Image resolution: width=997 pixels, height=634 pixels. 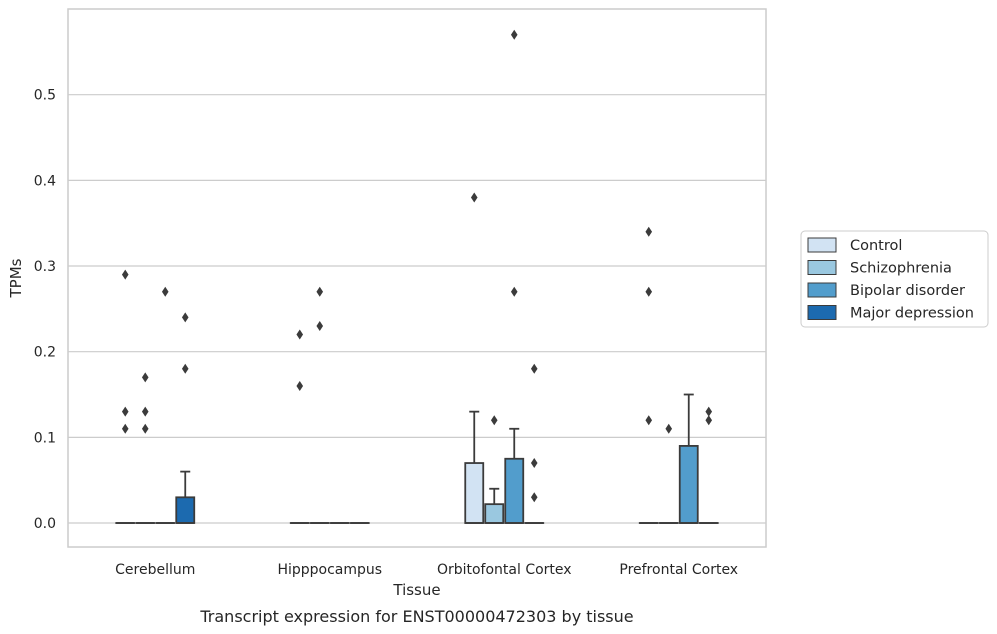 What do you see at coordinates (45, 353) in the screenshot?
I see `y-tick-label: 0.2` at bounding box center [45, 353].